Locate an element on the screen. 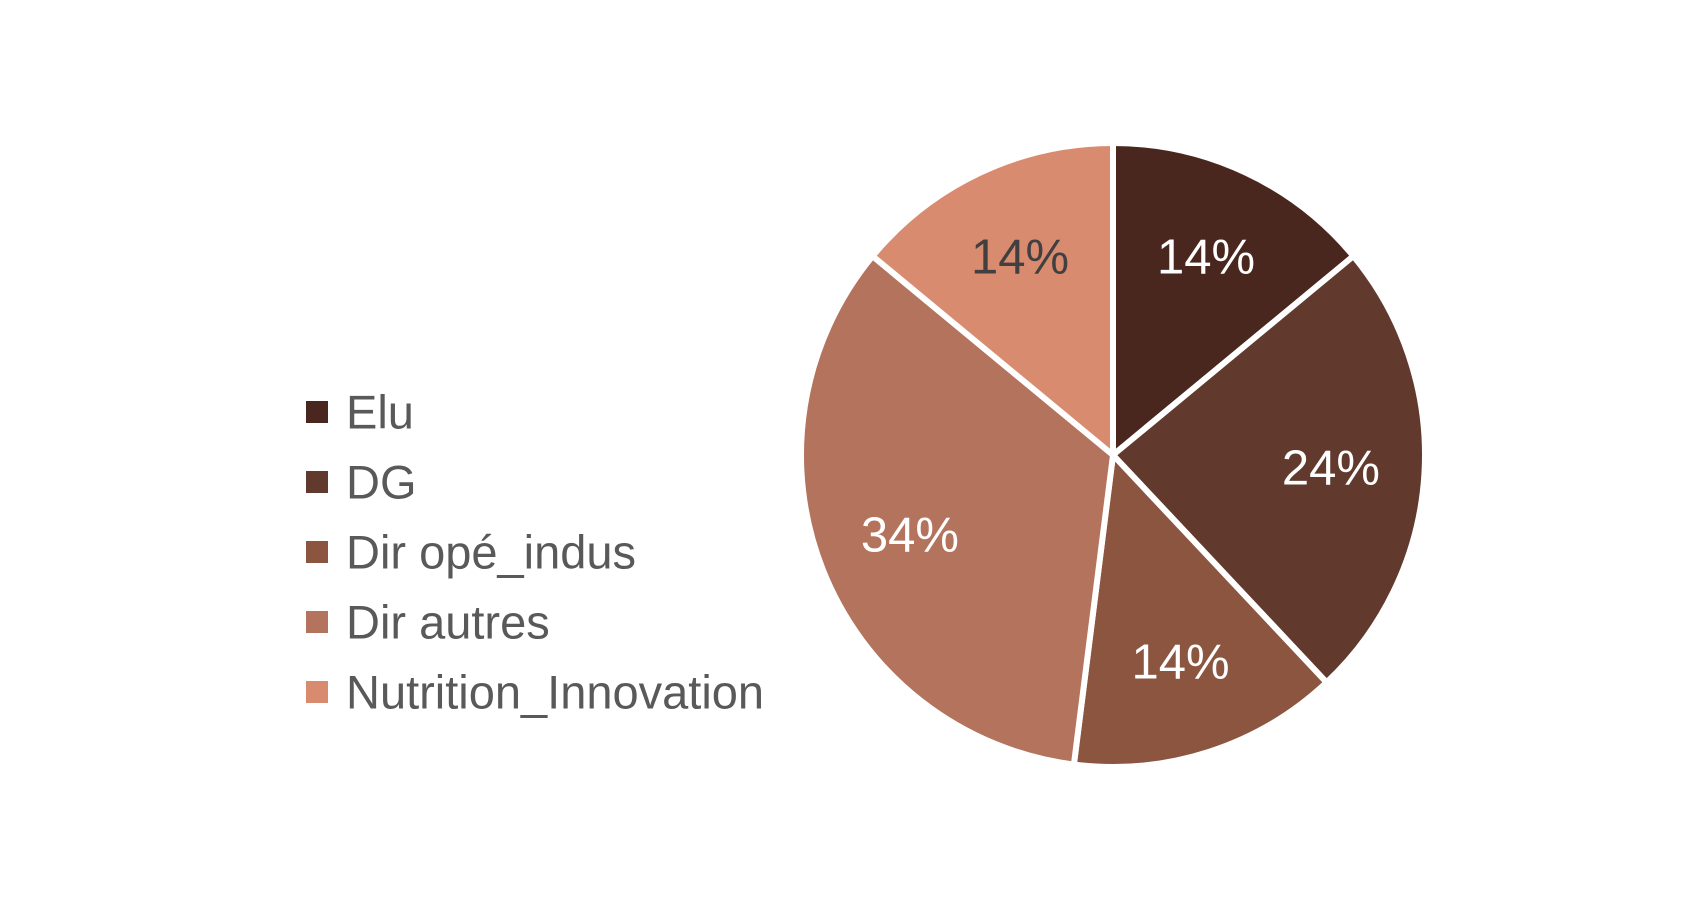 The height and width of the screenshot is (910, 1684). pie-slice-dir-autres is located at coordinates (957, 510).